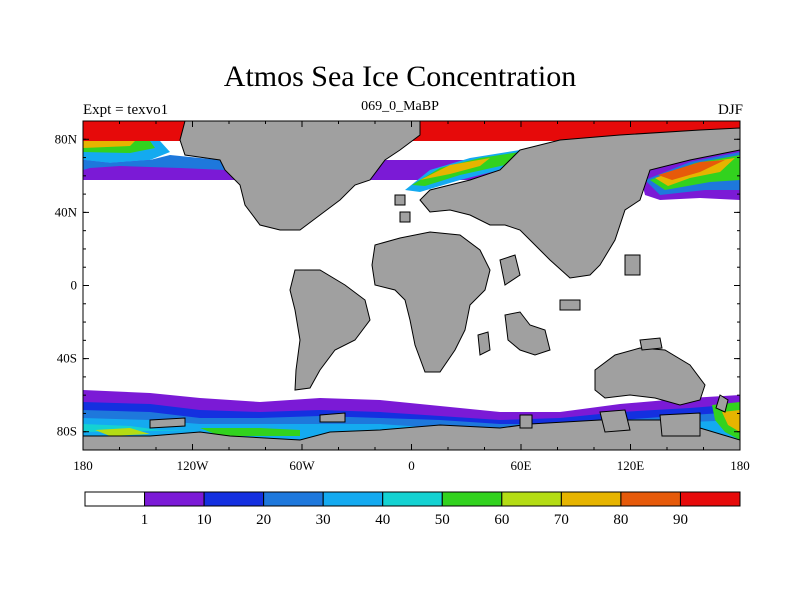 The width and height of the screenshot is (800, 600). What do you see at coordinates (442, 520) in the screenshot?
I see `colorbar-label: 50` at bounding box center [442, 520].